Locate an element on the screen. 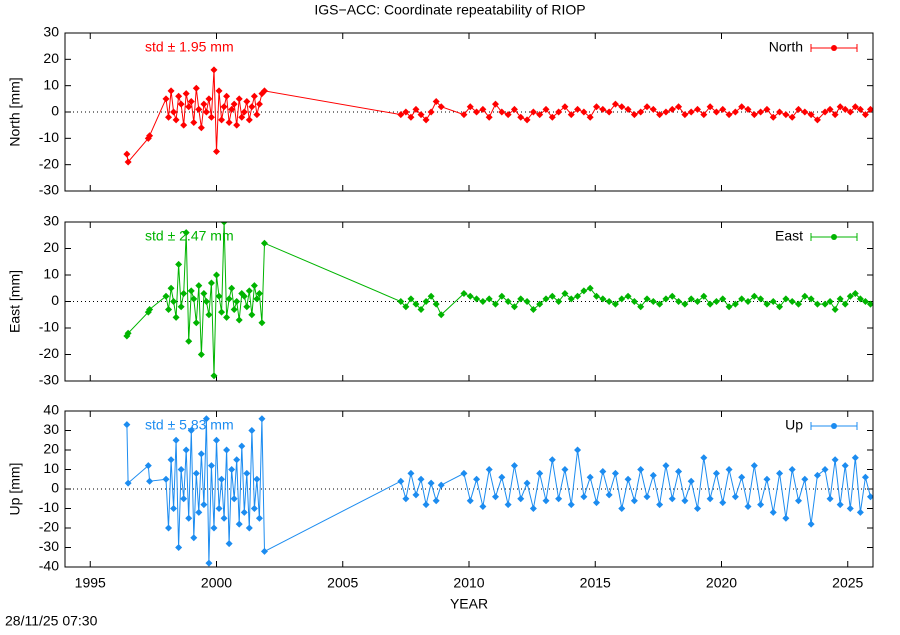 The width and height of the screenshot is (900, 635). y-tick-label: 10 is located at coordinates (51, 468).